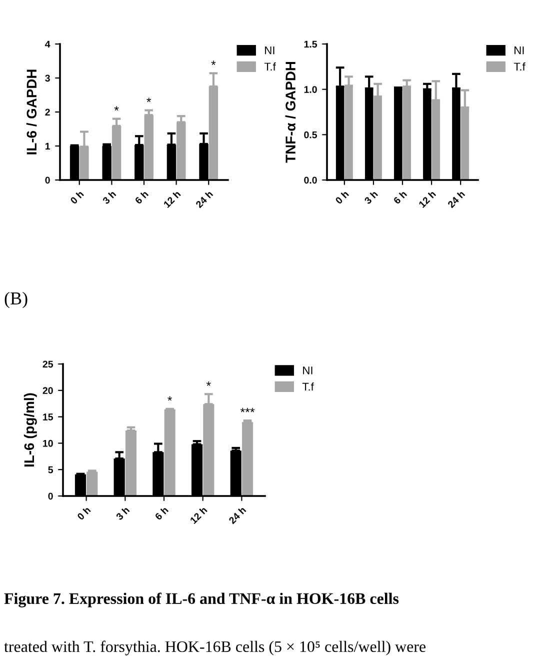  I want to click on y-tick-label: 1, so click(47, 146).